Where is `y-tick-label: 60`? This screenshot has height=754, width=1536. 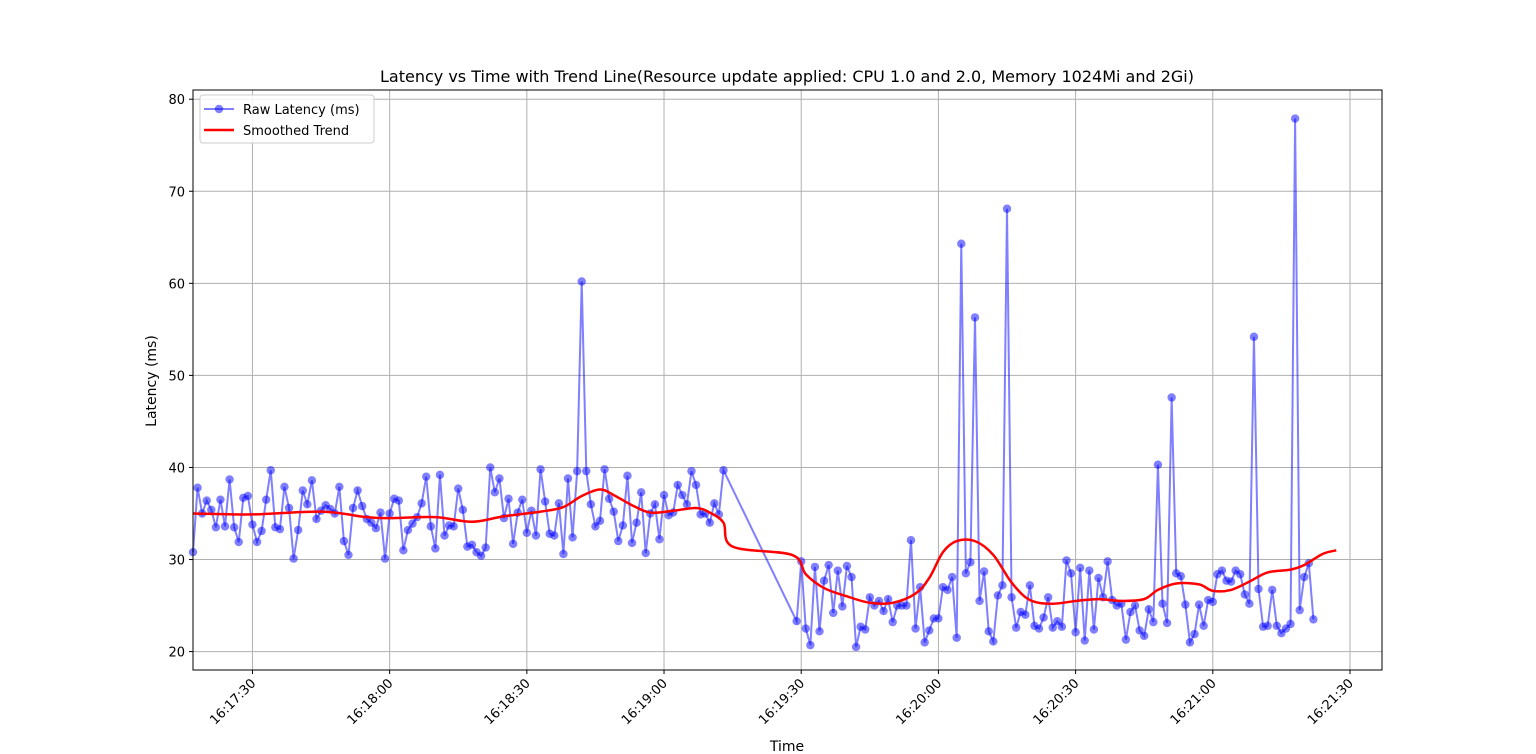
y-tick-label: 60 is located at coordinates (176, 284).